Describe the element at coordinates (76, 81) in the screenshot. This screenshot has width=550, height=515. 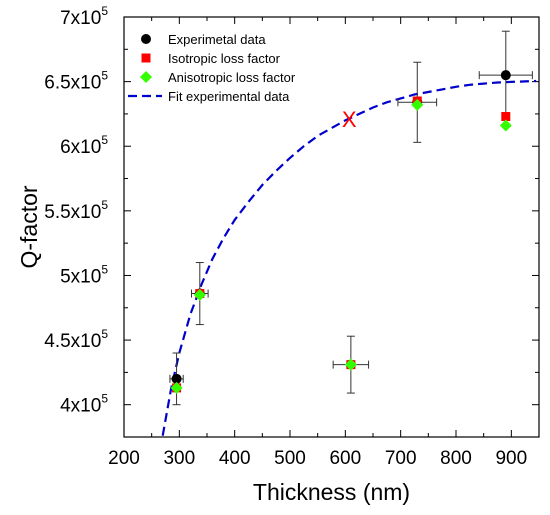
I see `y-tick-label: 6.5x10⁵` at that location.